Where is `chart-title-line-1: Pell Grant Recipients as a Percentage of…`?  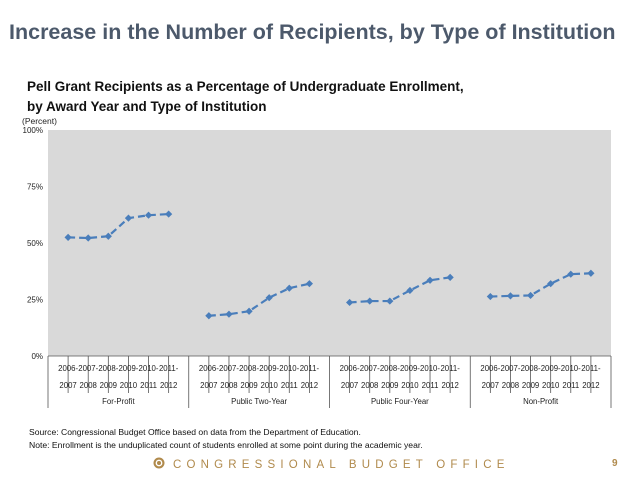
chart-title-line-1: Pell Grant Recipients as a Percentage of… is located at coordinates (245, 86).